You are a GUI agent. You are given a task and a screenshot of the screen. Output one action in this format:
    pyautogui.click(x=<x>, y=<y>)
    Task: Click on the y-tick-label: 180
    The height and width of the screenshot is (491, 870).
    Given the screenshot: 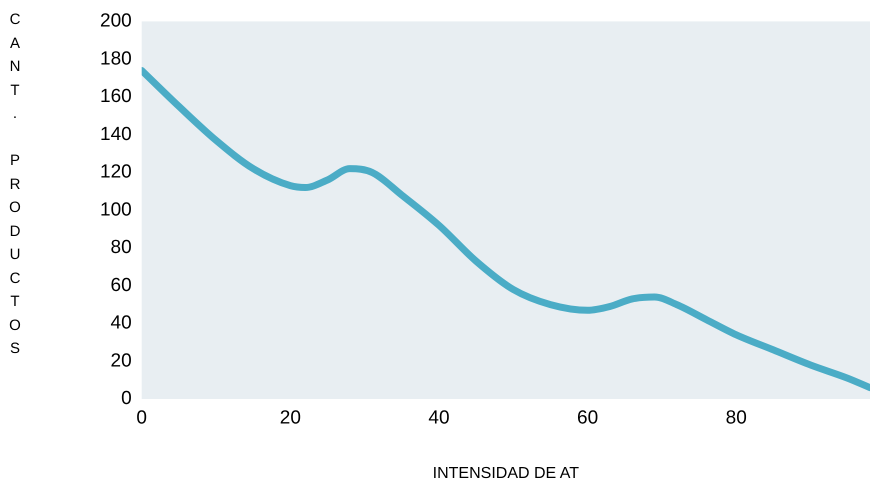 What is the action you would take?
    pyautogui.click(x=116, y=59)
    